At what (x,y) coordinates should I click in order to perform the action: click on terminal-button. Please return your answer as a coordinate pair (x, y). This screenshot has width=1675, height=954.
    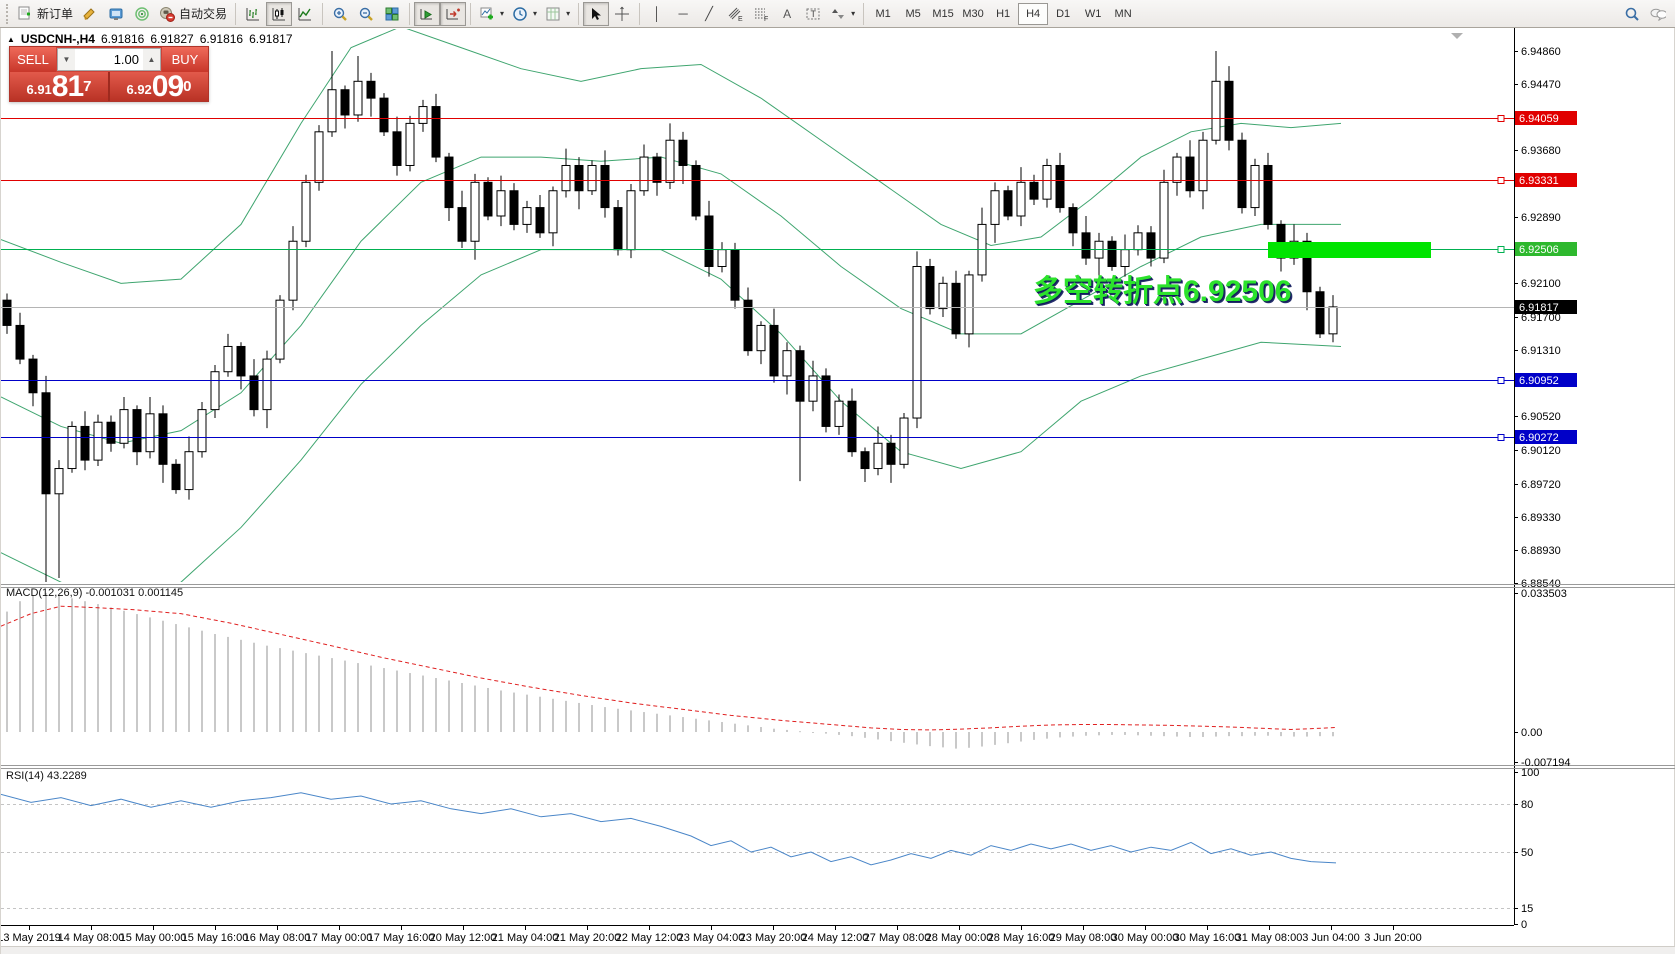
    Looking at the image, I should click on (116, 14).